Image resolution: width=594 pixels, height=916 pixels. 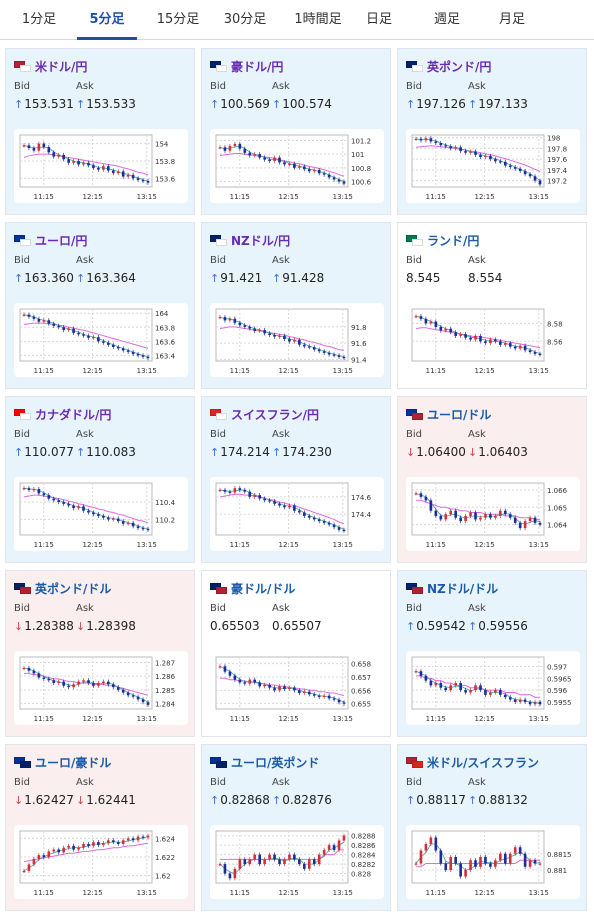 What do you see at coordinates (73, 588) in the screenshot?
I see `currency-pair-name: 英ポンド/ドル` at bounding box center [73, 588].